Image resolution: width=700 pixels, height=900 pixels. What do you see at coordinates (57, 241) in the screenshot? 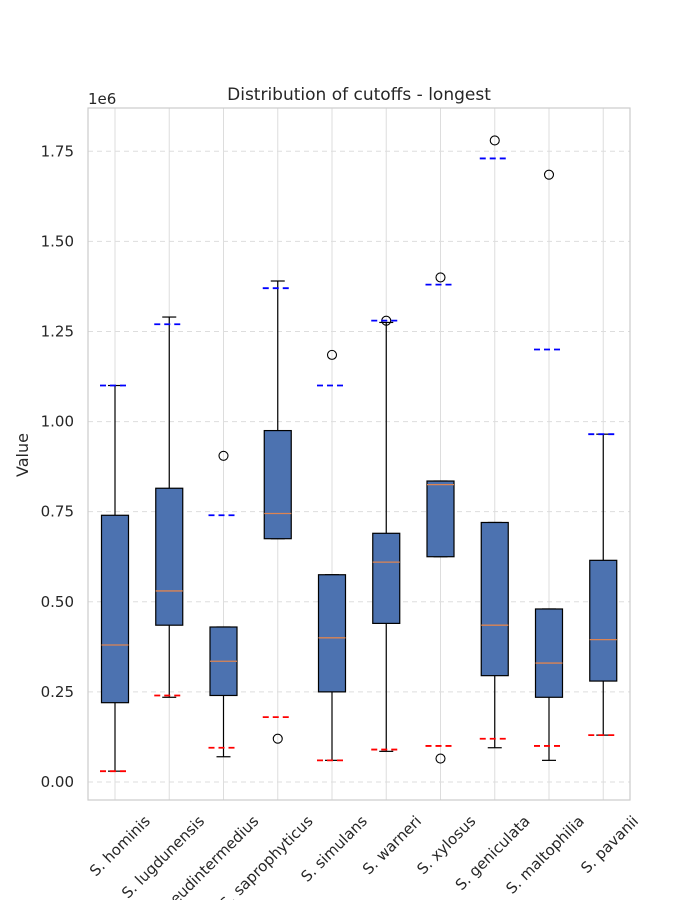
I see `y-tick-label: 1.50` at bounding box center [57, 241].